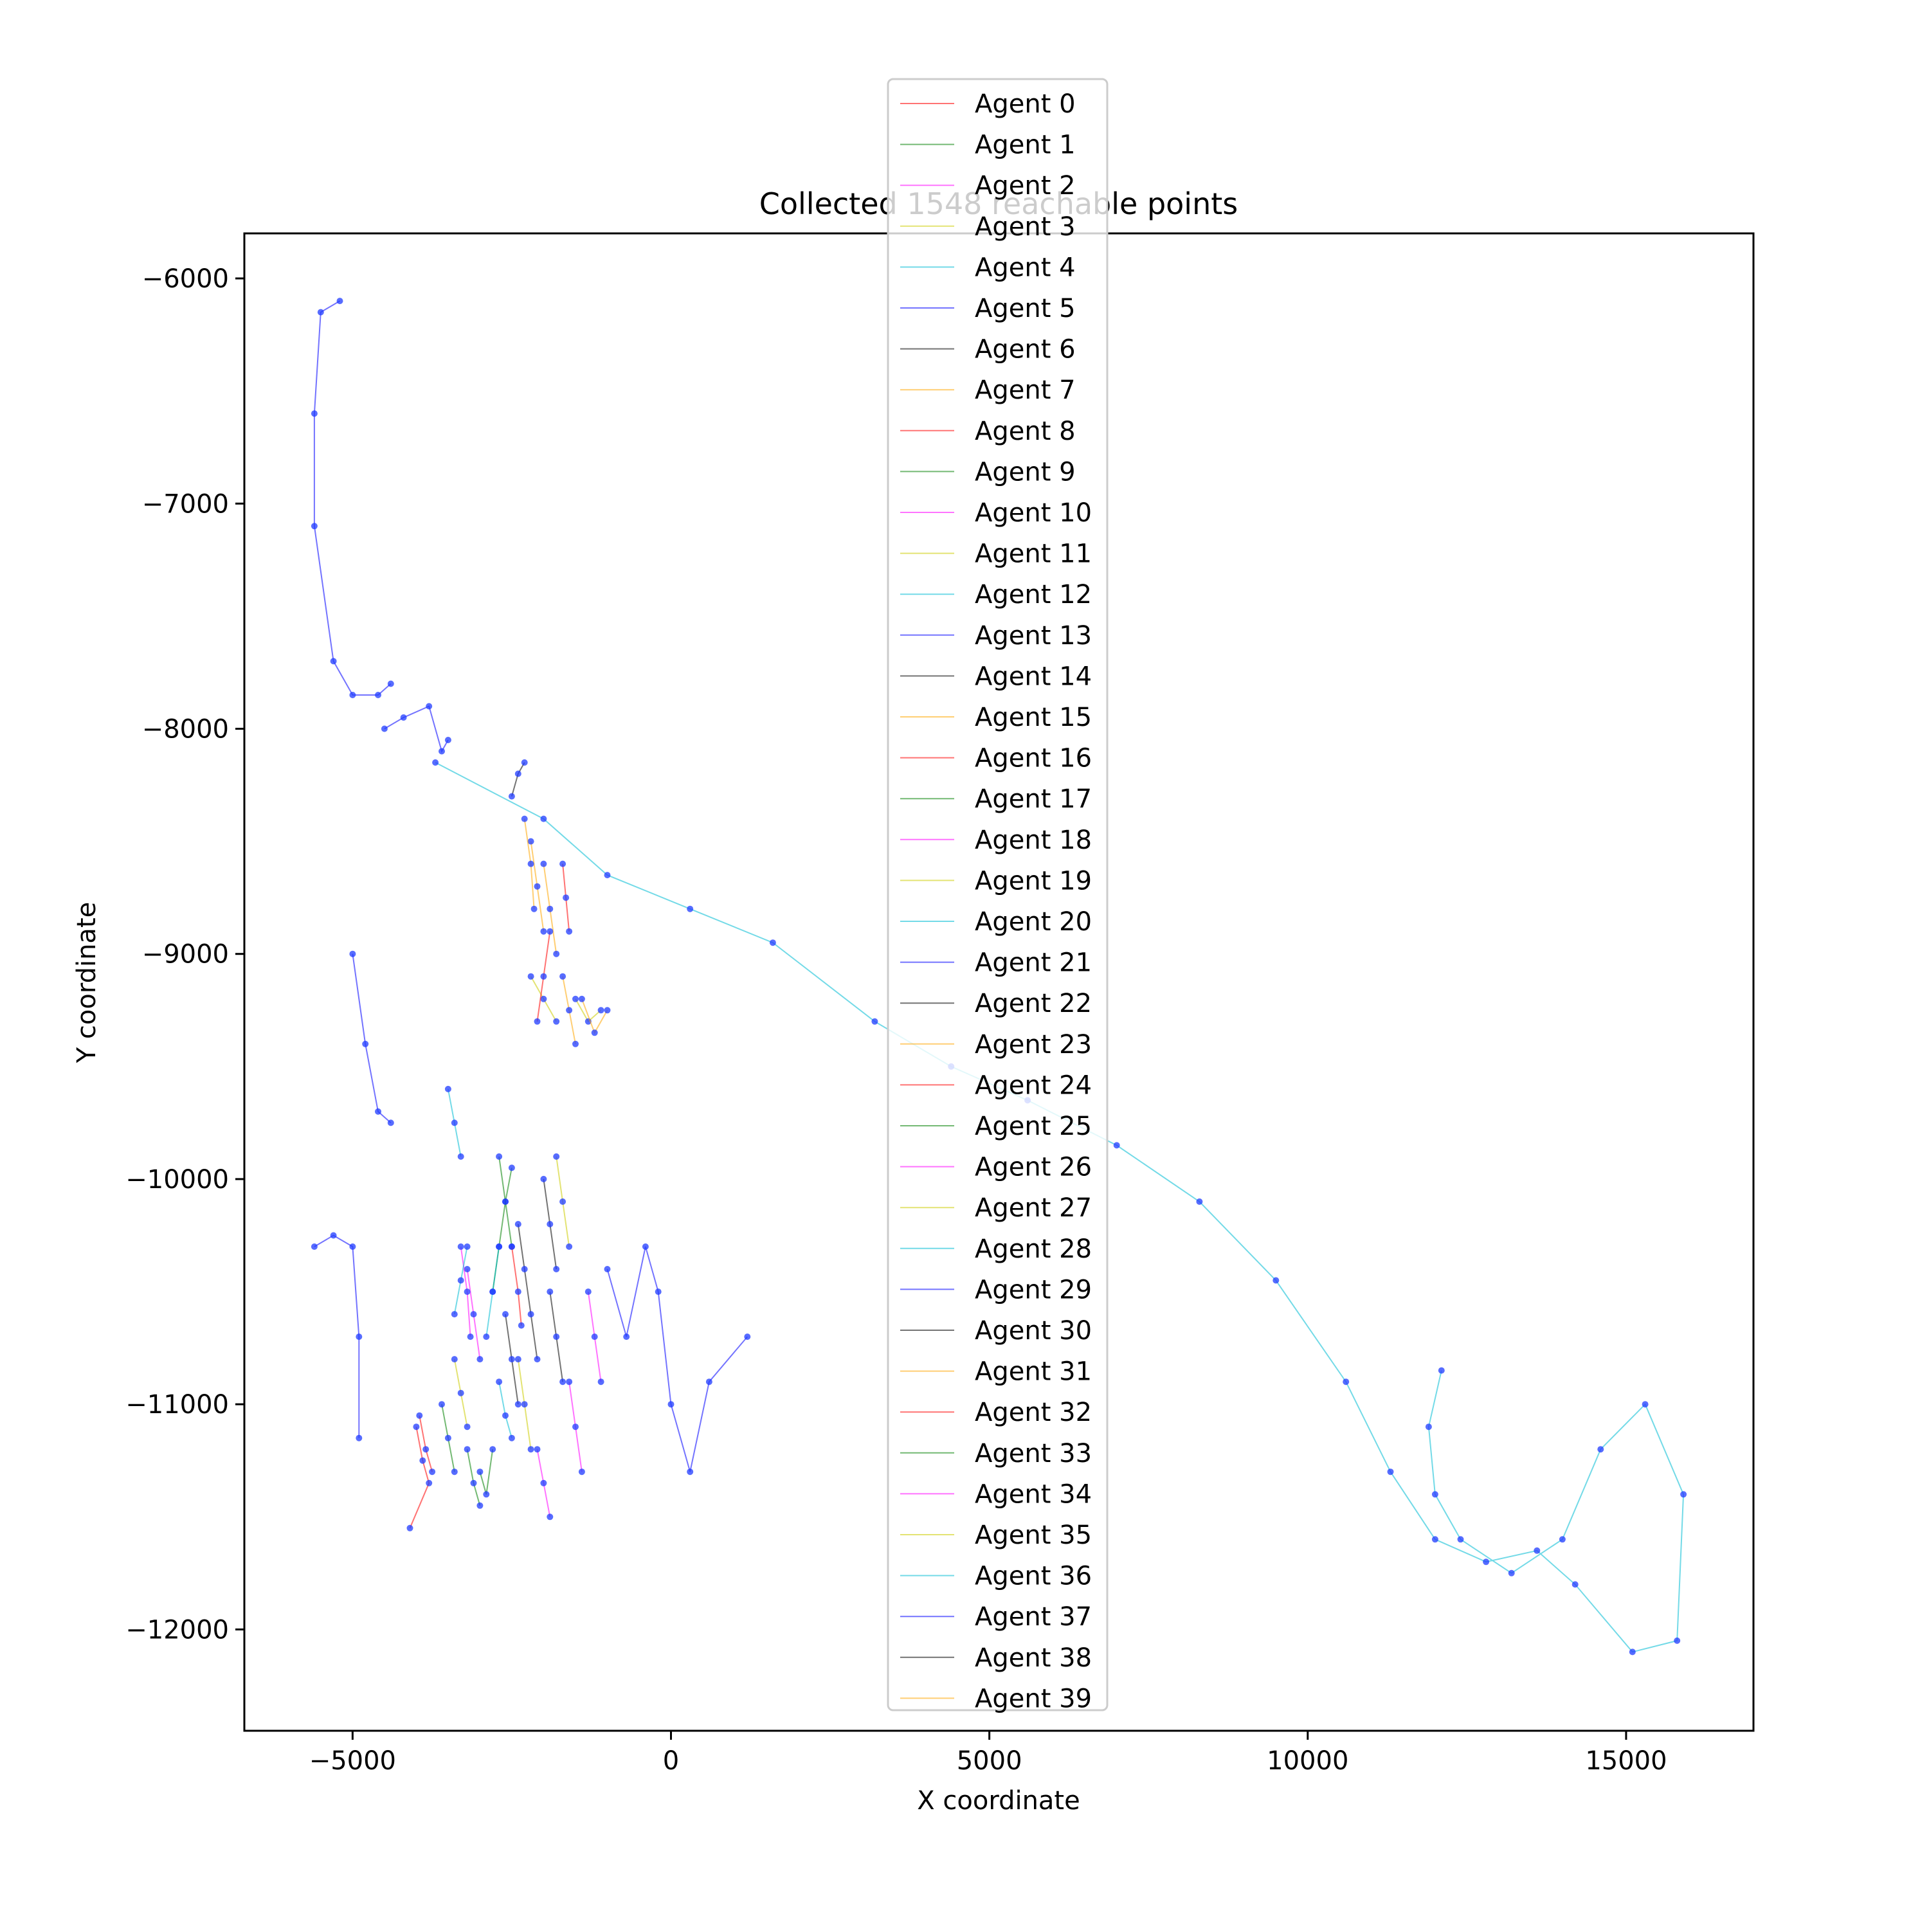  Describe the element at coordinates (1033, 1658) in the screenshot. I see `legend-label: Agent 38` at that location.